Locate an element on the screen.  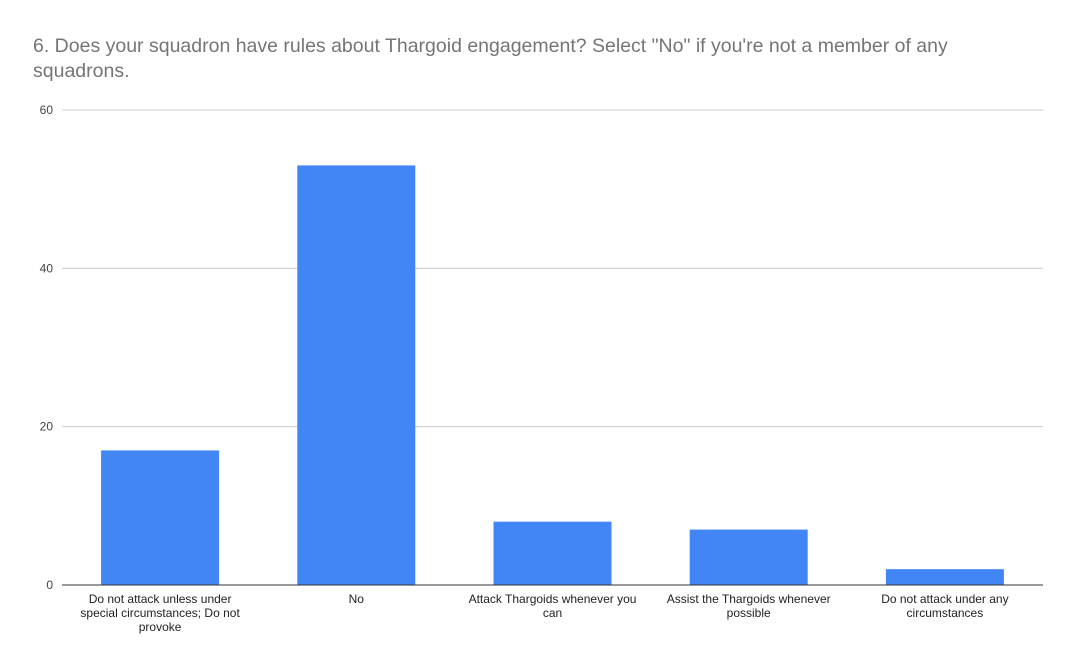
x-category-label: Do not attack under any circumstances is located at coordinates (944, 606).